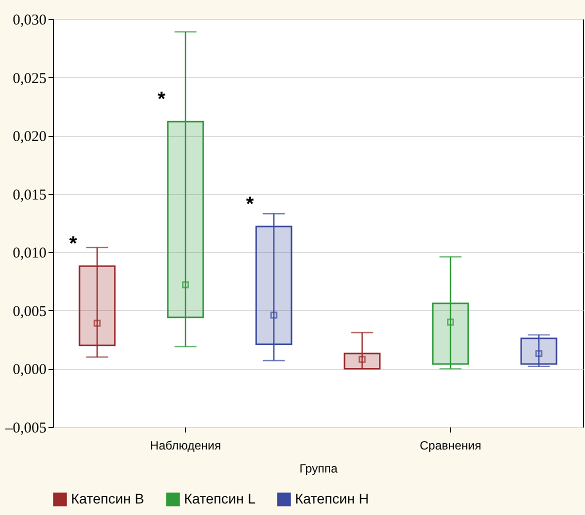 Image resolution: width=585 pixels, height=515 pixels. I want to click on legend-label: Катепсин B, so click(107, 498).